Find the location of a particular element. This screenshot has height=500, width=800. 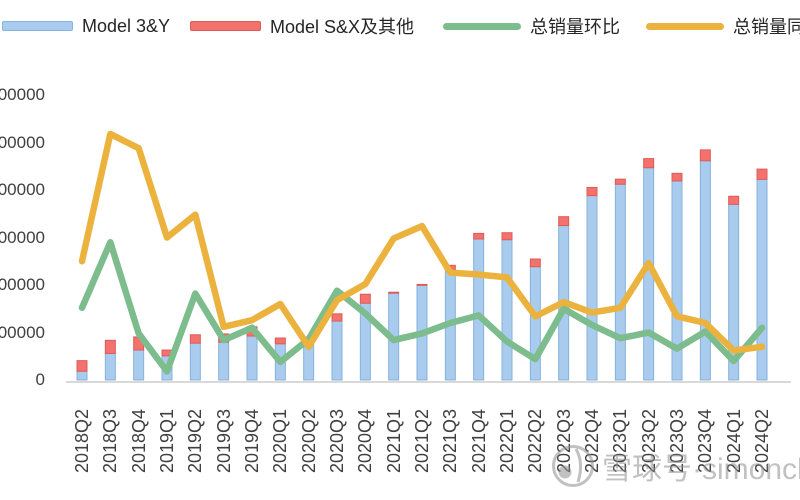

y-axis-tick-label: 500000 is located at coordinates (22, 142).